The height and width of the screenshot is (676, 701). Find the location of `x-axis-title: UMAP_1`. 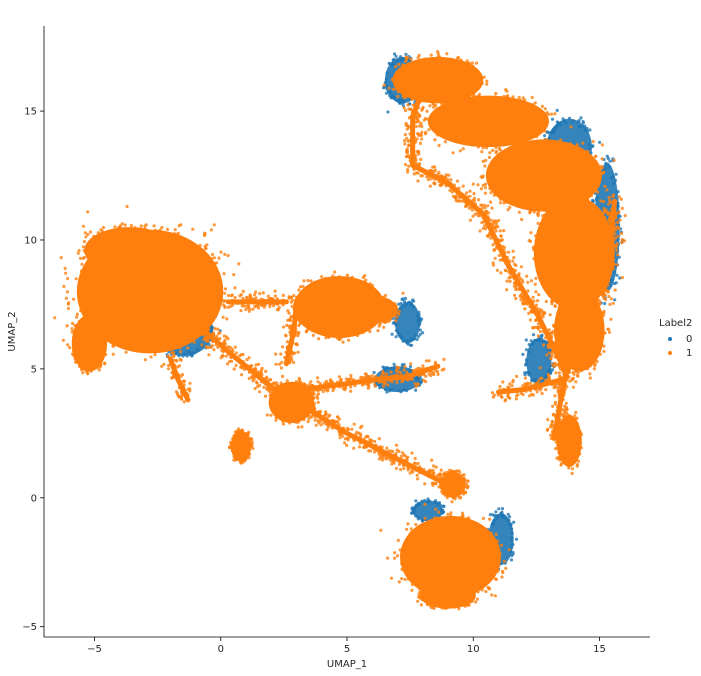

x-axis-title: UMAP_1 is located at coordinates (347, 664).